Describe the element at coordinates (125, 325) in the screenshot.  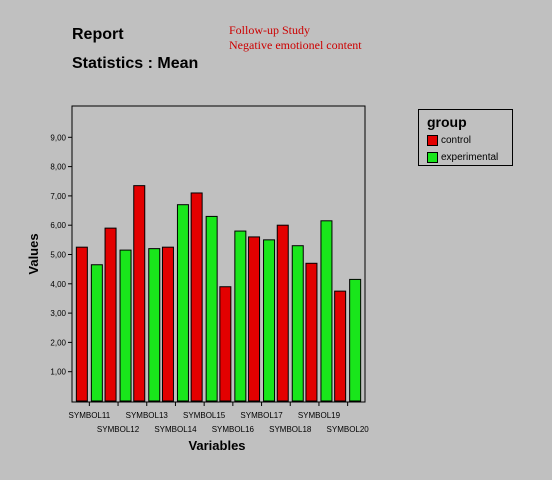
I see `bar-experimental-symbol12` at that location.